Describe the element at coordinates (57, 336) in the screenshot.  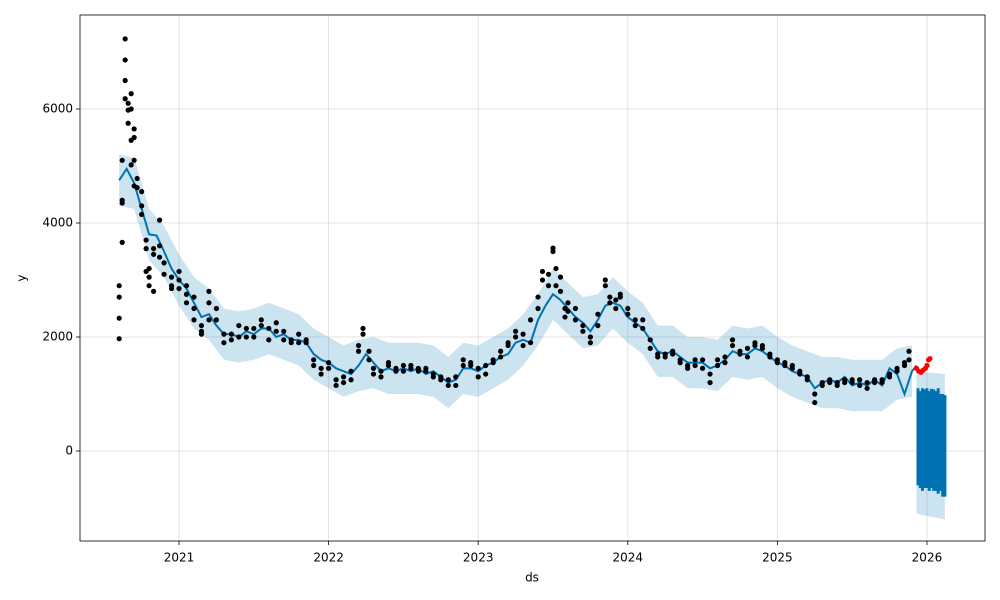
I see `y-tick-label: 2000` at that location.